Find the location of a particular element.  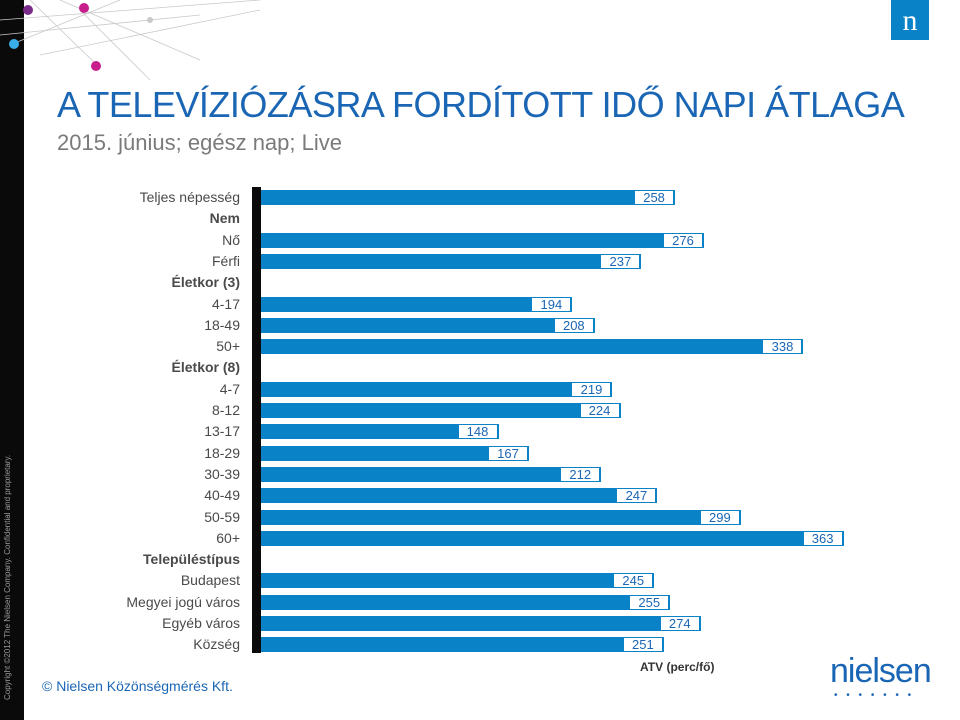

data-label: 219 is located at coordinates (591, 389).